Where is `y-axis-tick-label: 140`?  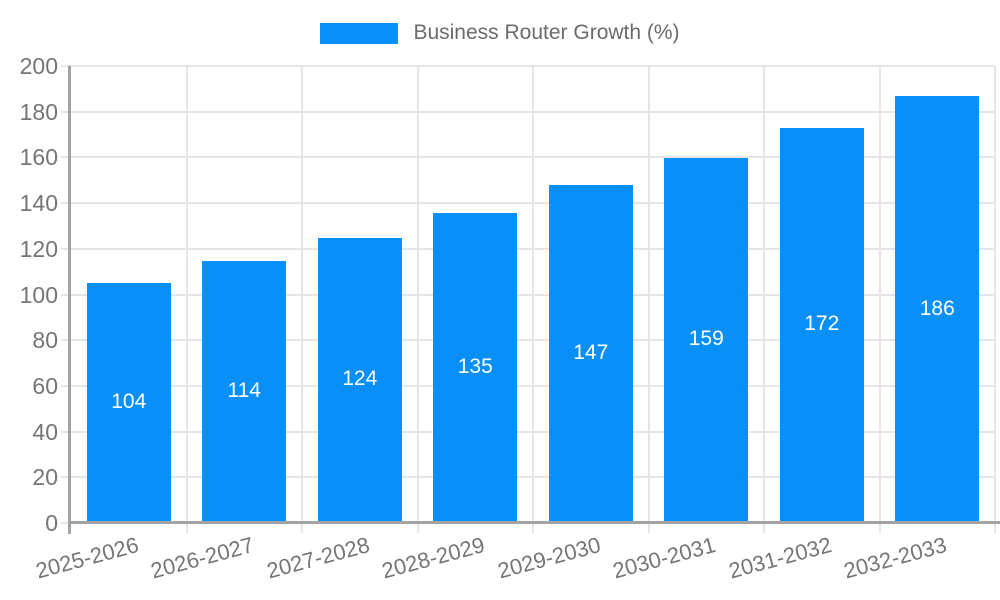
y-axis-tick-label: 140 is located at coordinates (38, 203).